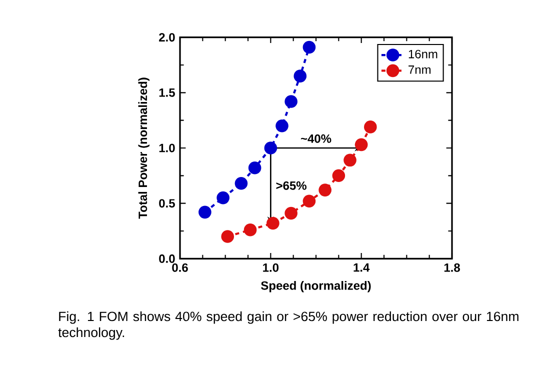 The width and height of the screenshot is (536, 384). I want to click on y-axis-title: Total Power (normalized), so click(144, 148).